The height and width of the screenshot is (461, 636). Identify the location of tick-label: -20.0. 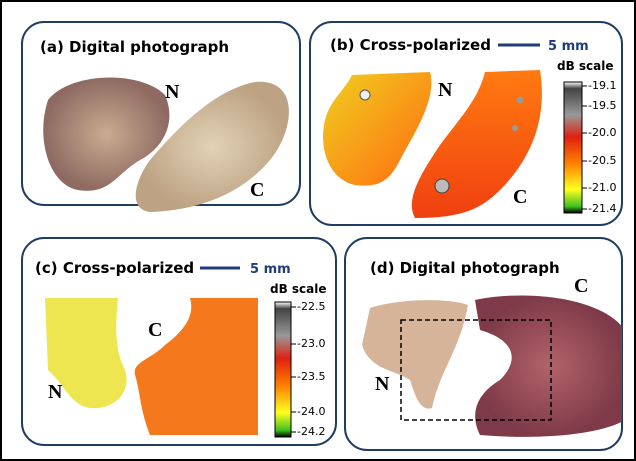
(602, 132).